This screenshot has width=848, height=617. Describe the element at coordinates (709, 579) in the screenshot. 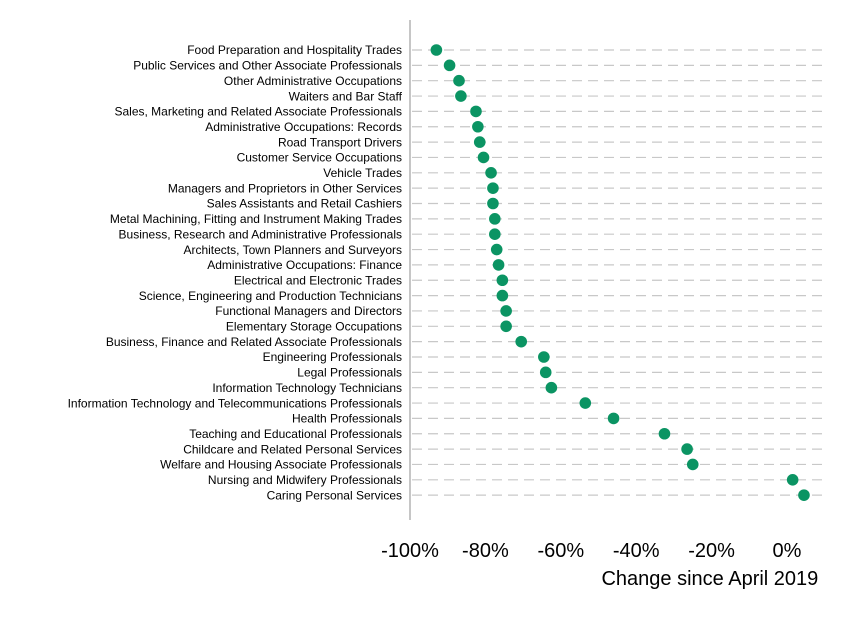

I see `x-axis-title: Change since April 2019` at that location.